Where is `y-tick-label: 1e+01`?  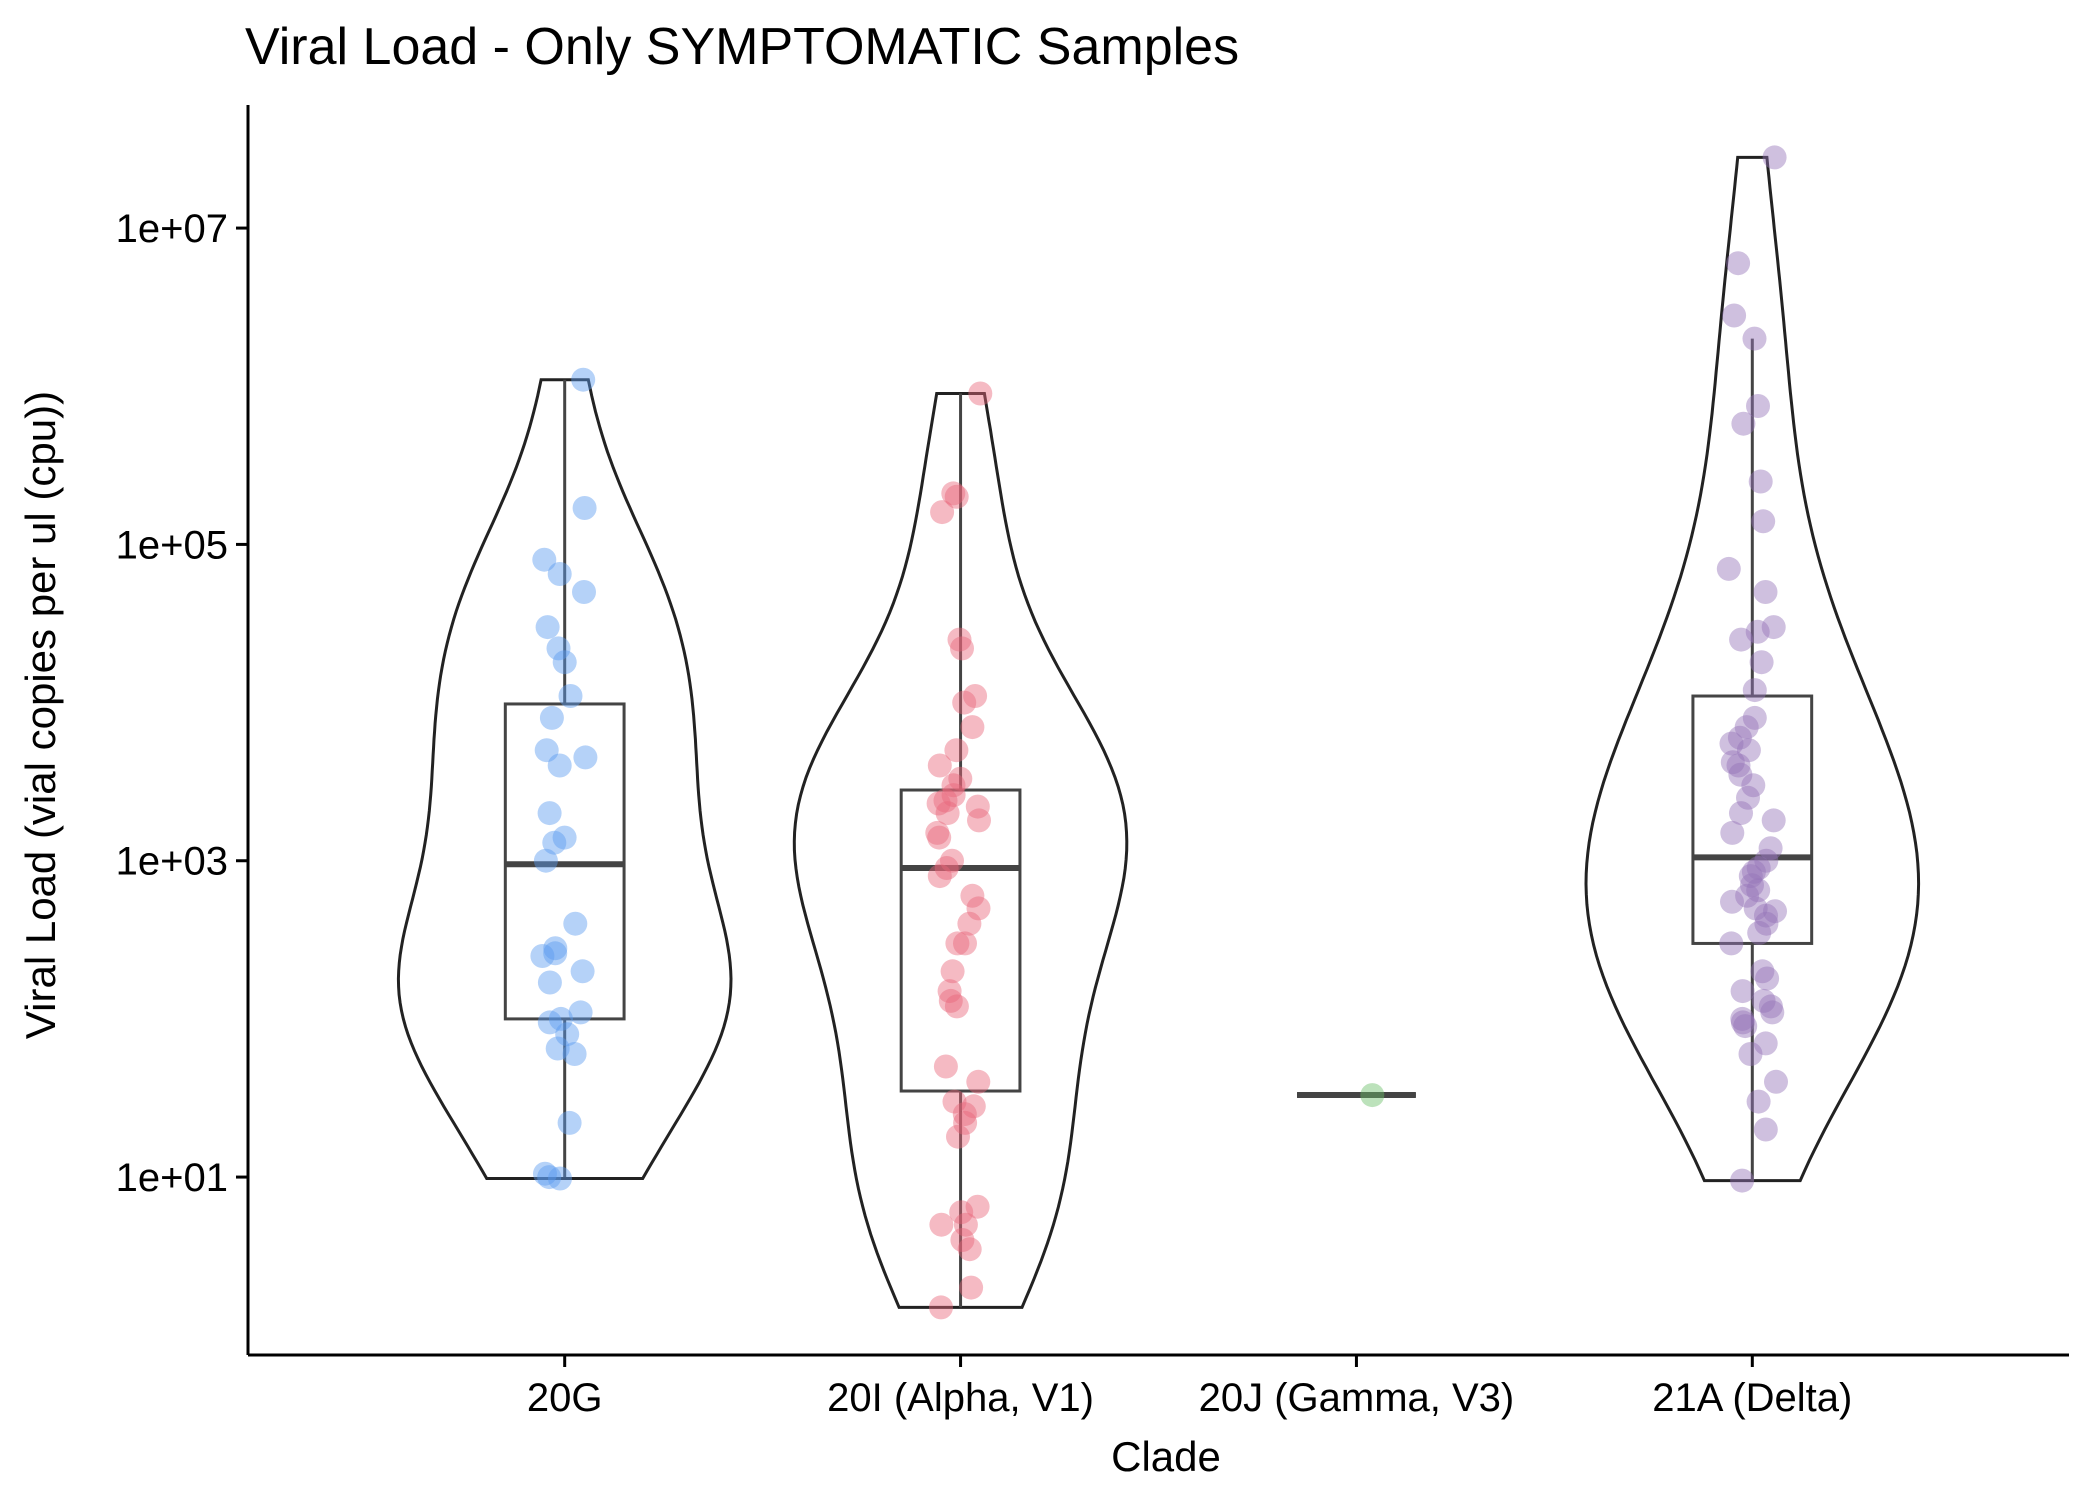 y-tick-label: 1e+01 is located at coordinates (172, 1178).